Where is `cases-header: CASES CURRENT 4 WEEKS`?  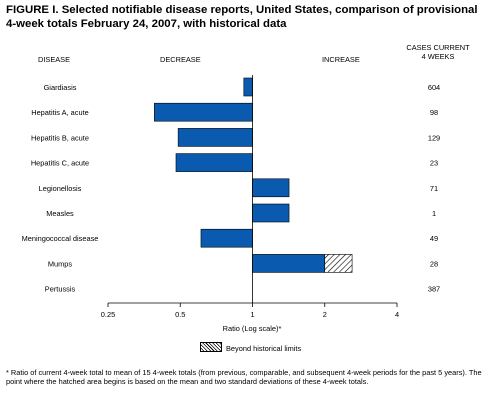 cases-header: CASES CURRENT 4 WEEKS is located at coordinates (438, 52).